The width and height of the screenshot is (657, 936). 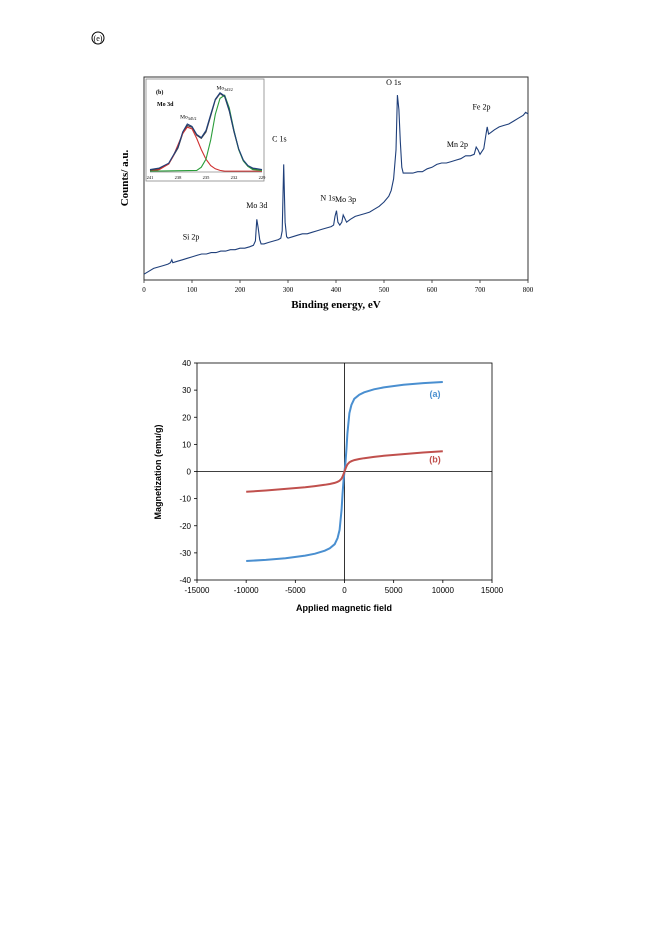 What do you see at coordinates (185, 553) in the screenshot?
I see `mag-y-tick-label: -30` at bounding box center [185, 553].